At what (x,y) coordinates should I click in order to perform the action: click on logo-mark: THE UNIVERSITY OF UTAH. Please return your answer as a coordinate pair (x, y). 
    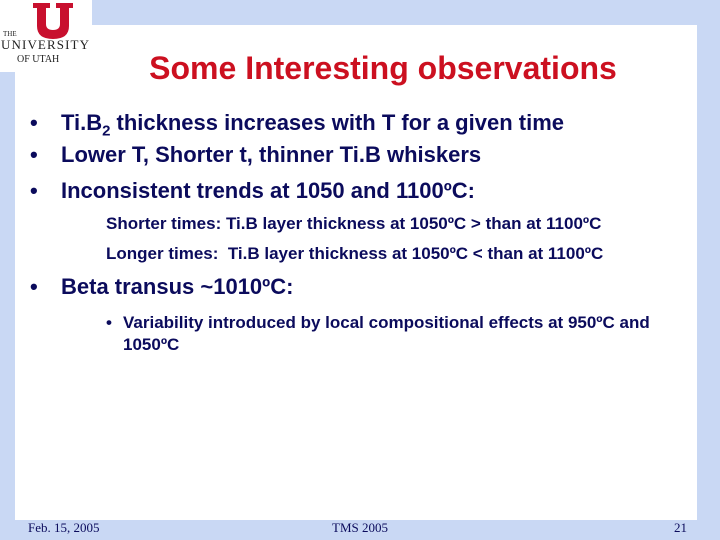
    Looking at the image, I should click on (45, 34).